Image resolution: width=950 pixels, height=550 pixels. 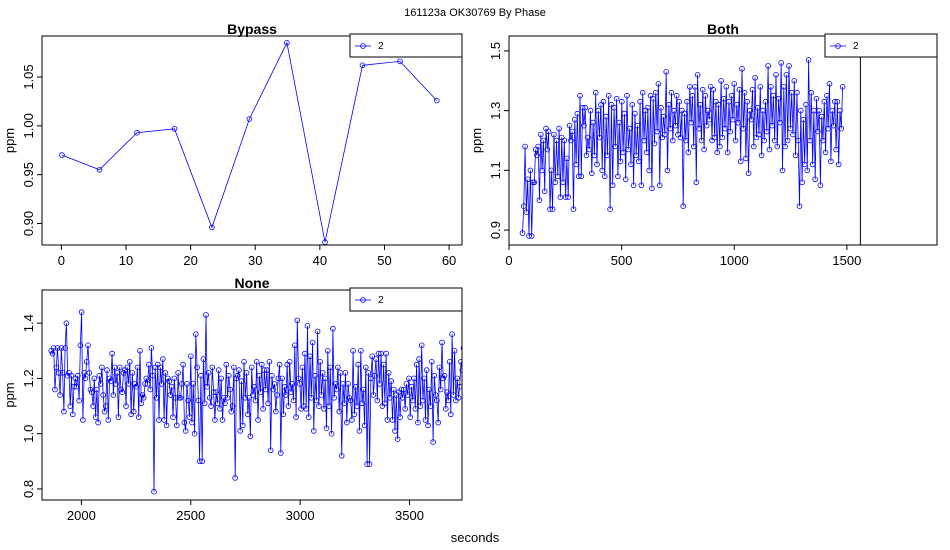 What do you see at coordinates (190, 260) in the screenshot?
I see `x-tick-label: 20` at bounding box center [190, 260].